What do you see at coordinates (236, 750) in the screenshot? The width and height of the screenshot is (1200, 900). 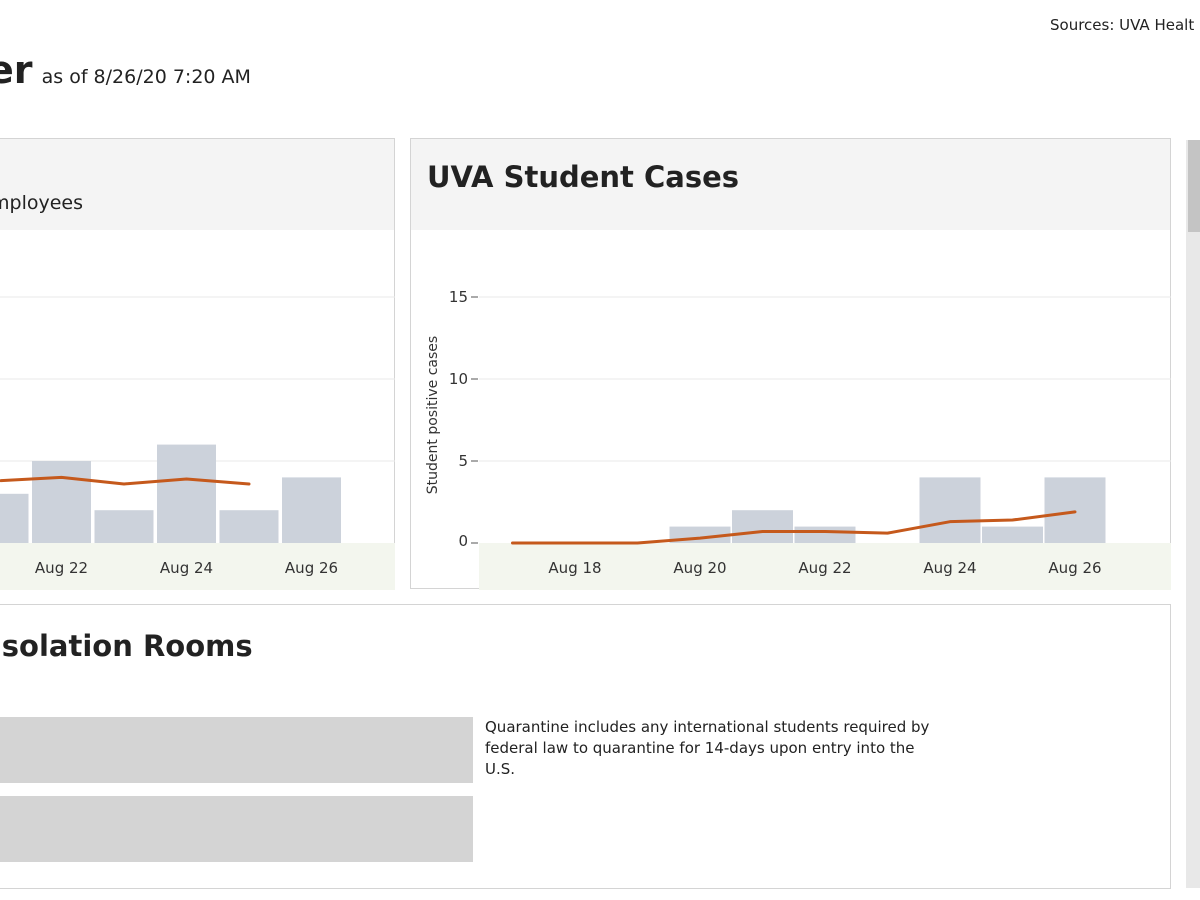 I see `quarantine-bar` at bounding box center [236, 750].